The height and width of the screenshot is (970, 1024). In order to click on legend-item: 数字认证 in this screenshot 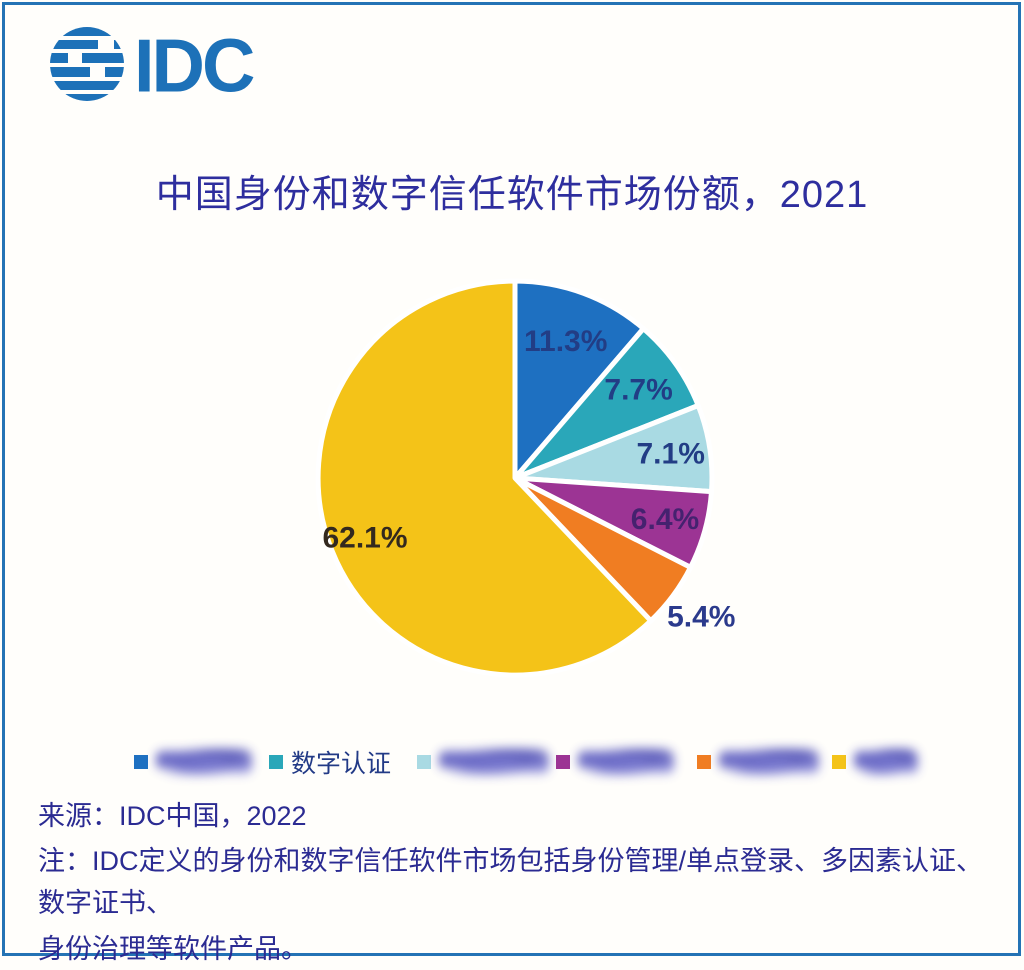, I will do `click(330, 762)`.